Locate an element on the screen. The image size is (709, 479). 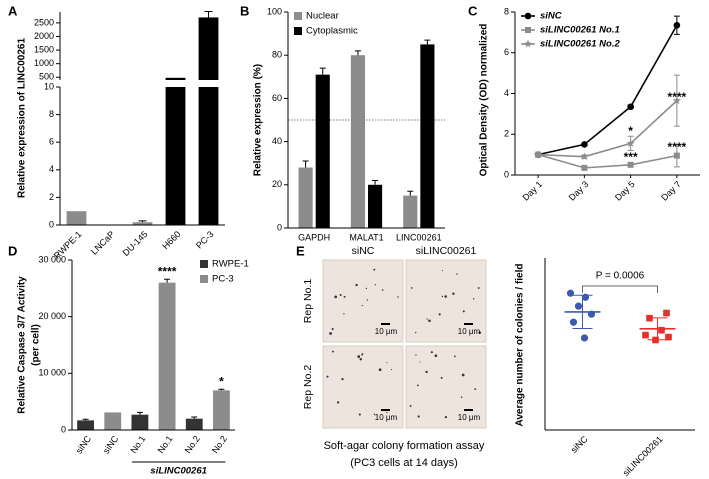
x-tick-label: Day 7 is located at coordinates (671, 191).